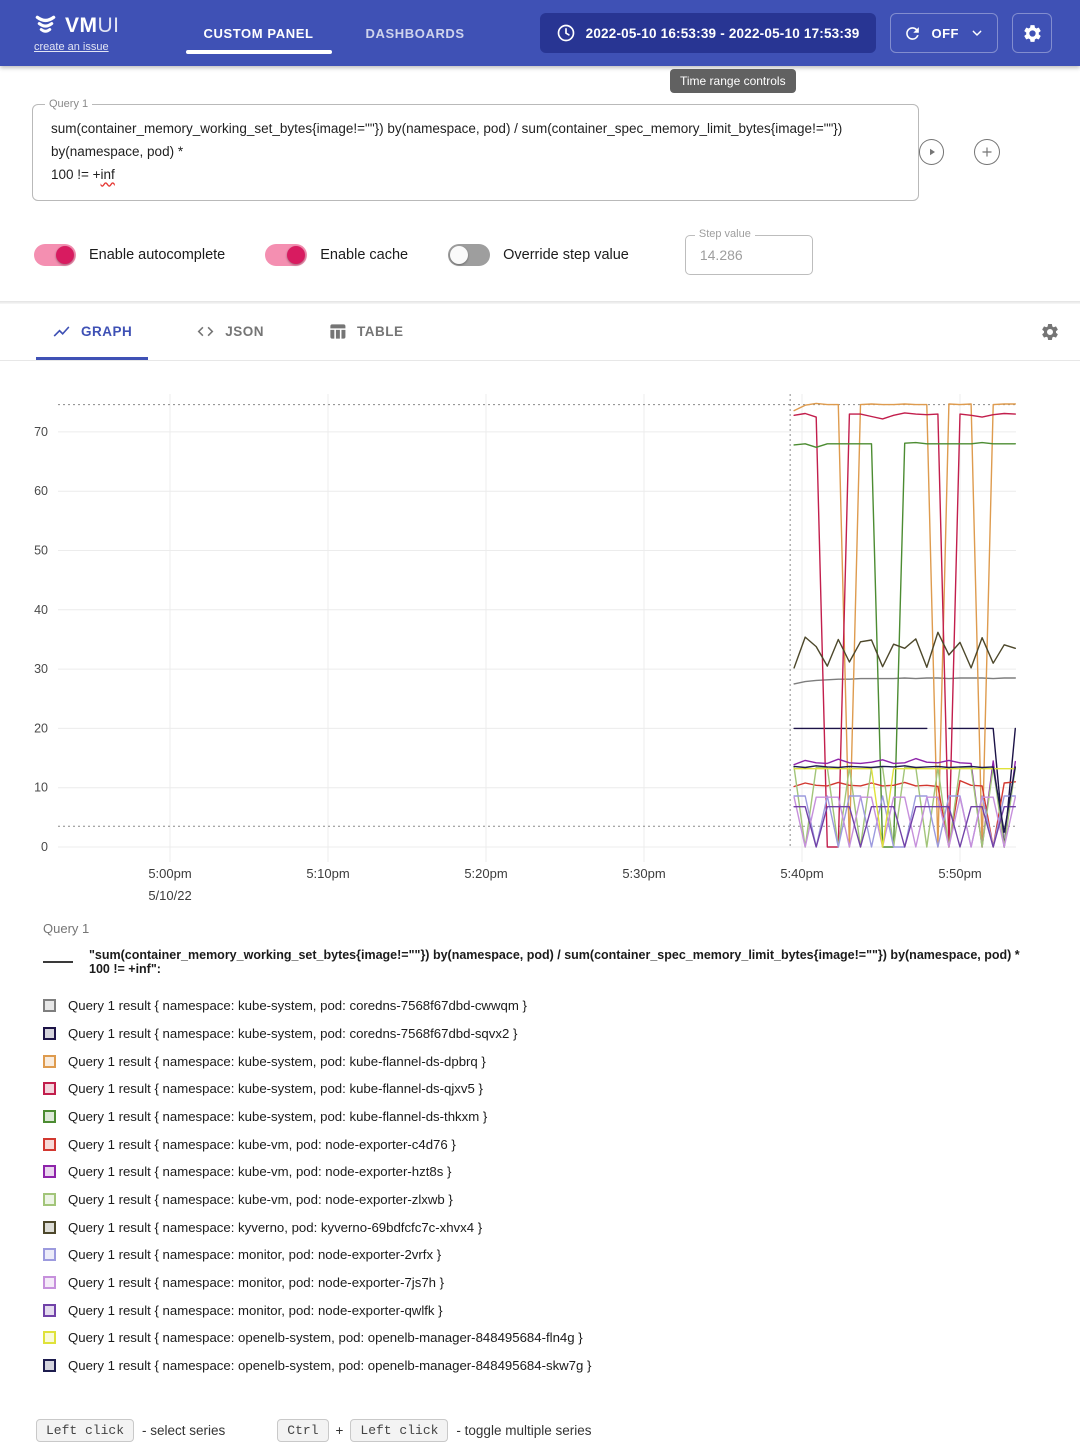 The width and height of the screenshot is (1080, 1442). I want to click on toggle-label: Override step value, so click(566, 254).